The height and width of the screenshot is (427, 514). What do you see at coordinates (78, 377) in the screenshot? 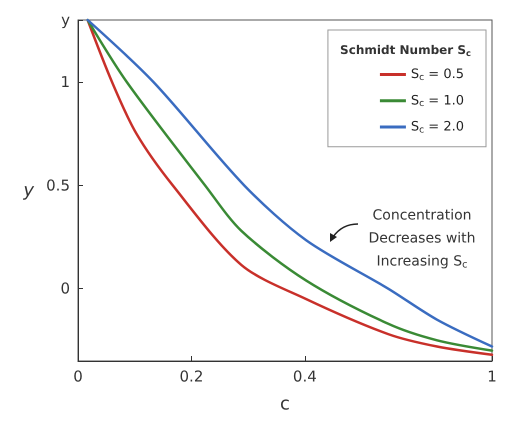
I see `x-tick-label: 0` at bounding box center [78, 377].